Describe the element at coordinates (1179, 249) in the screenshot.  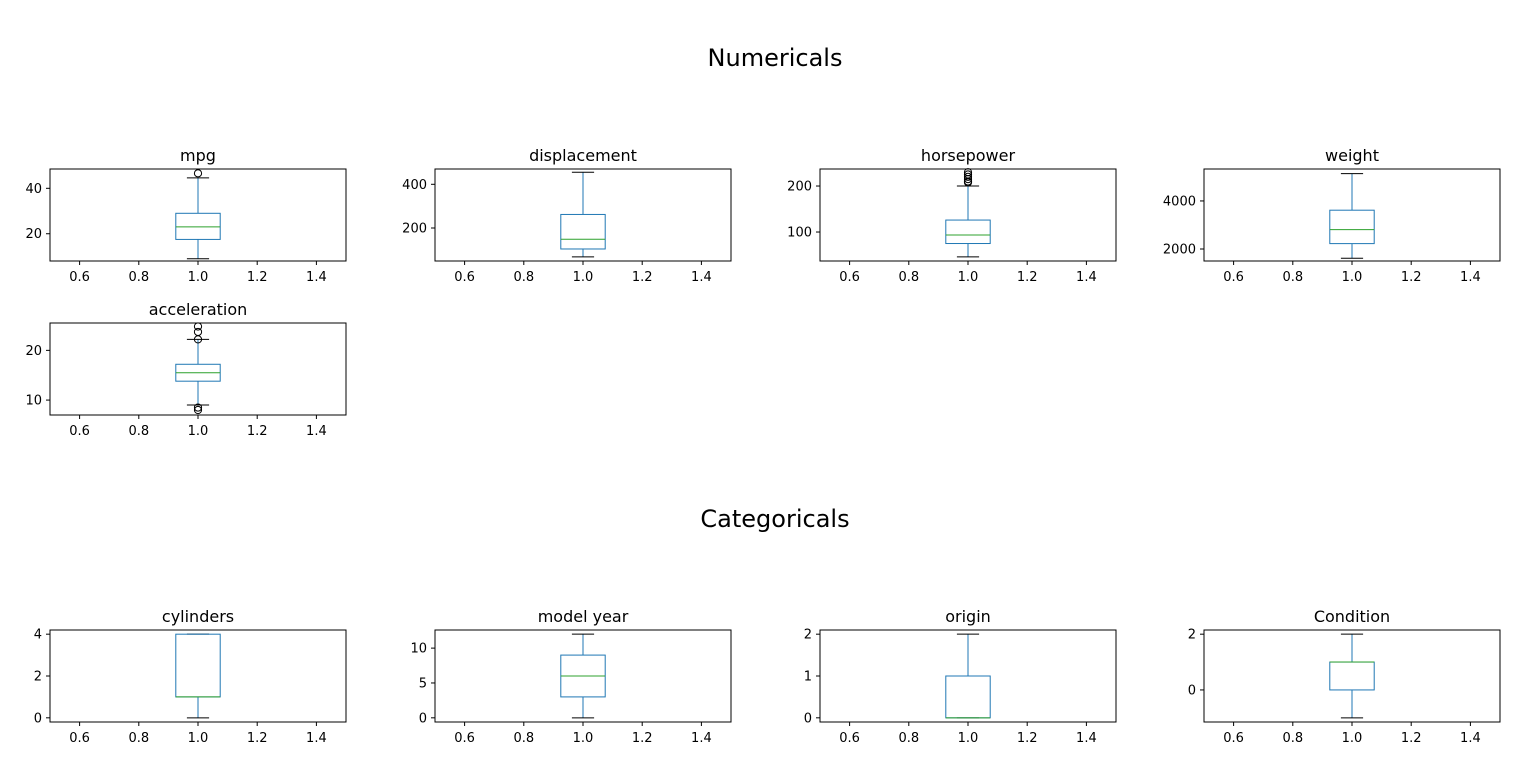
I see `y-tick-label: 2000` at that location.